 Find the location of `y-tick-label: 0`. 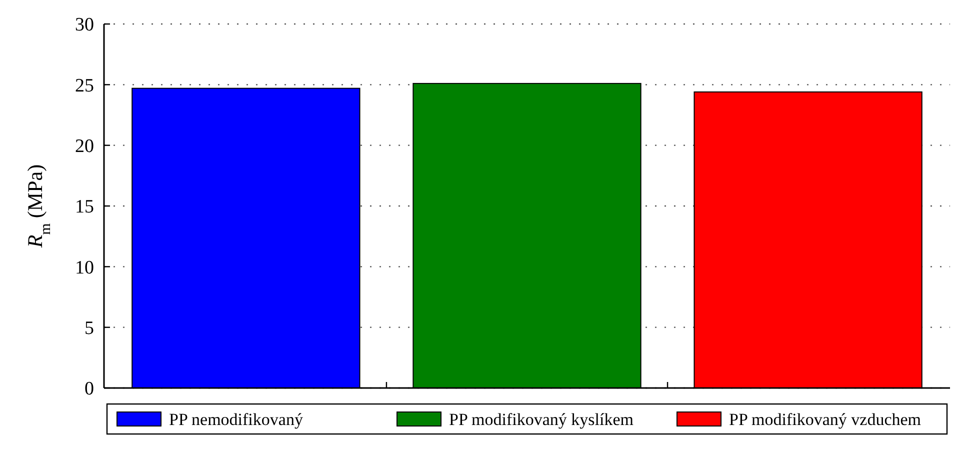

y-tick-label: 0 is located at coordinates (89, 389).